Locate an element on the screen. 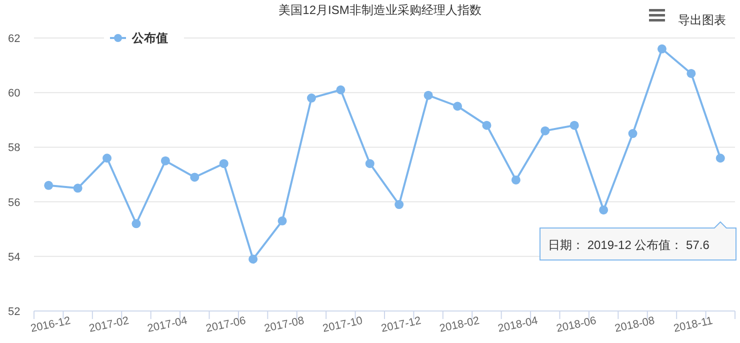  chart-title: 美国12月ISM非制造业采购经理人指数 is located at coordinates (380, 10).